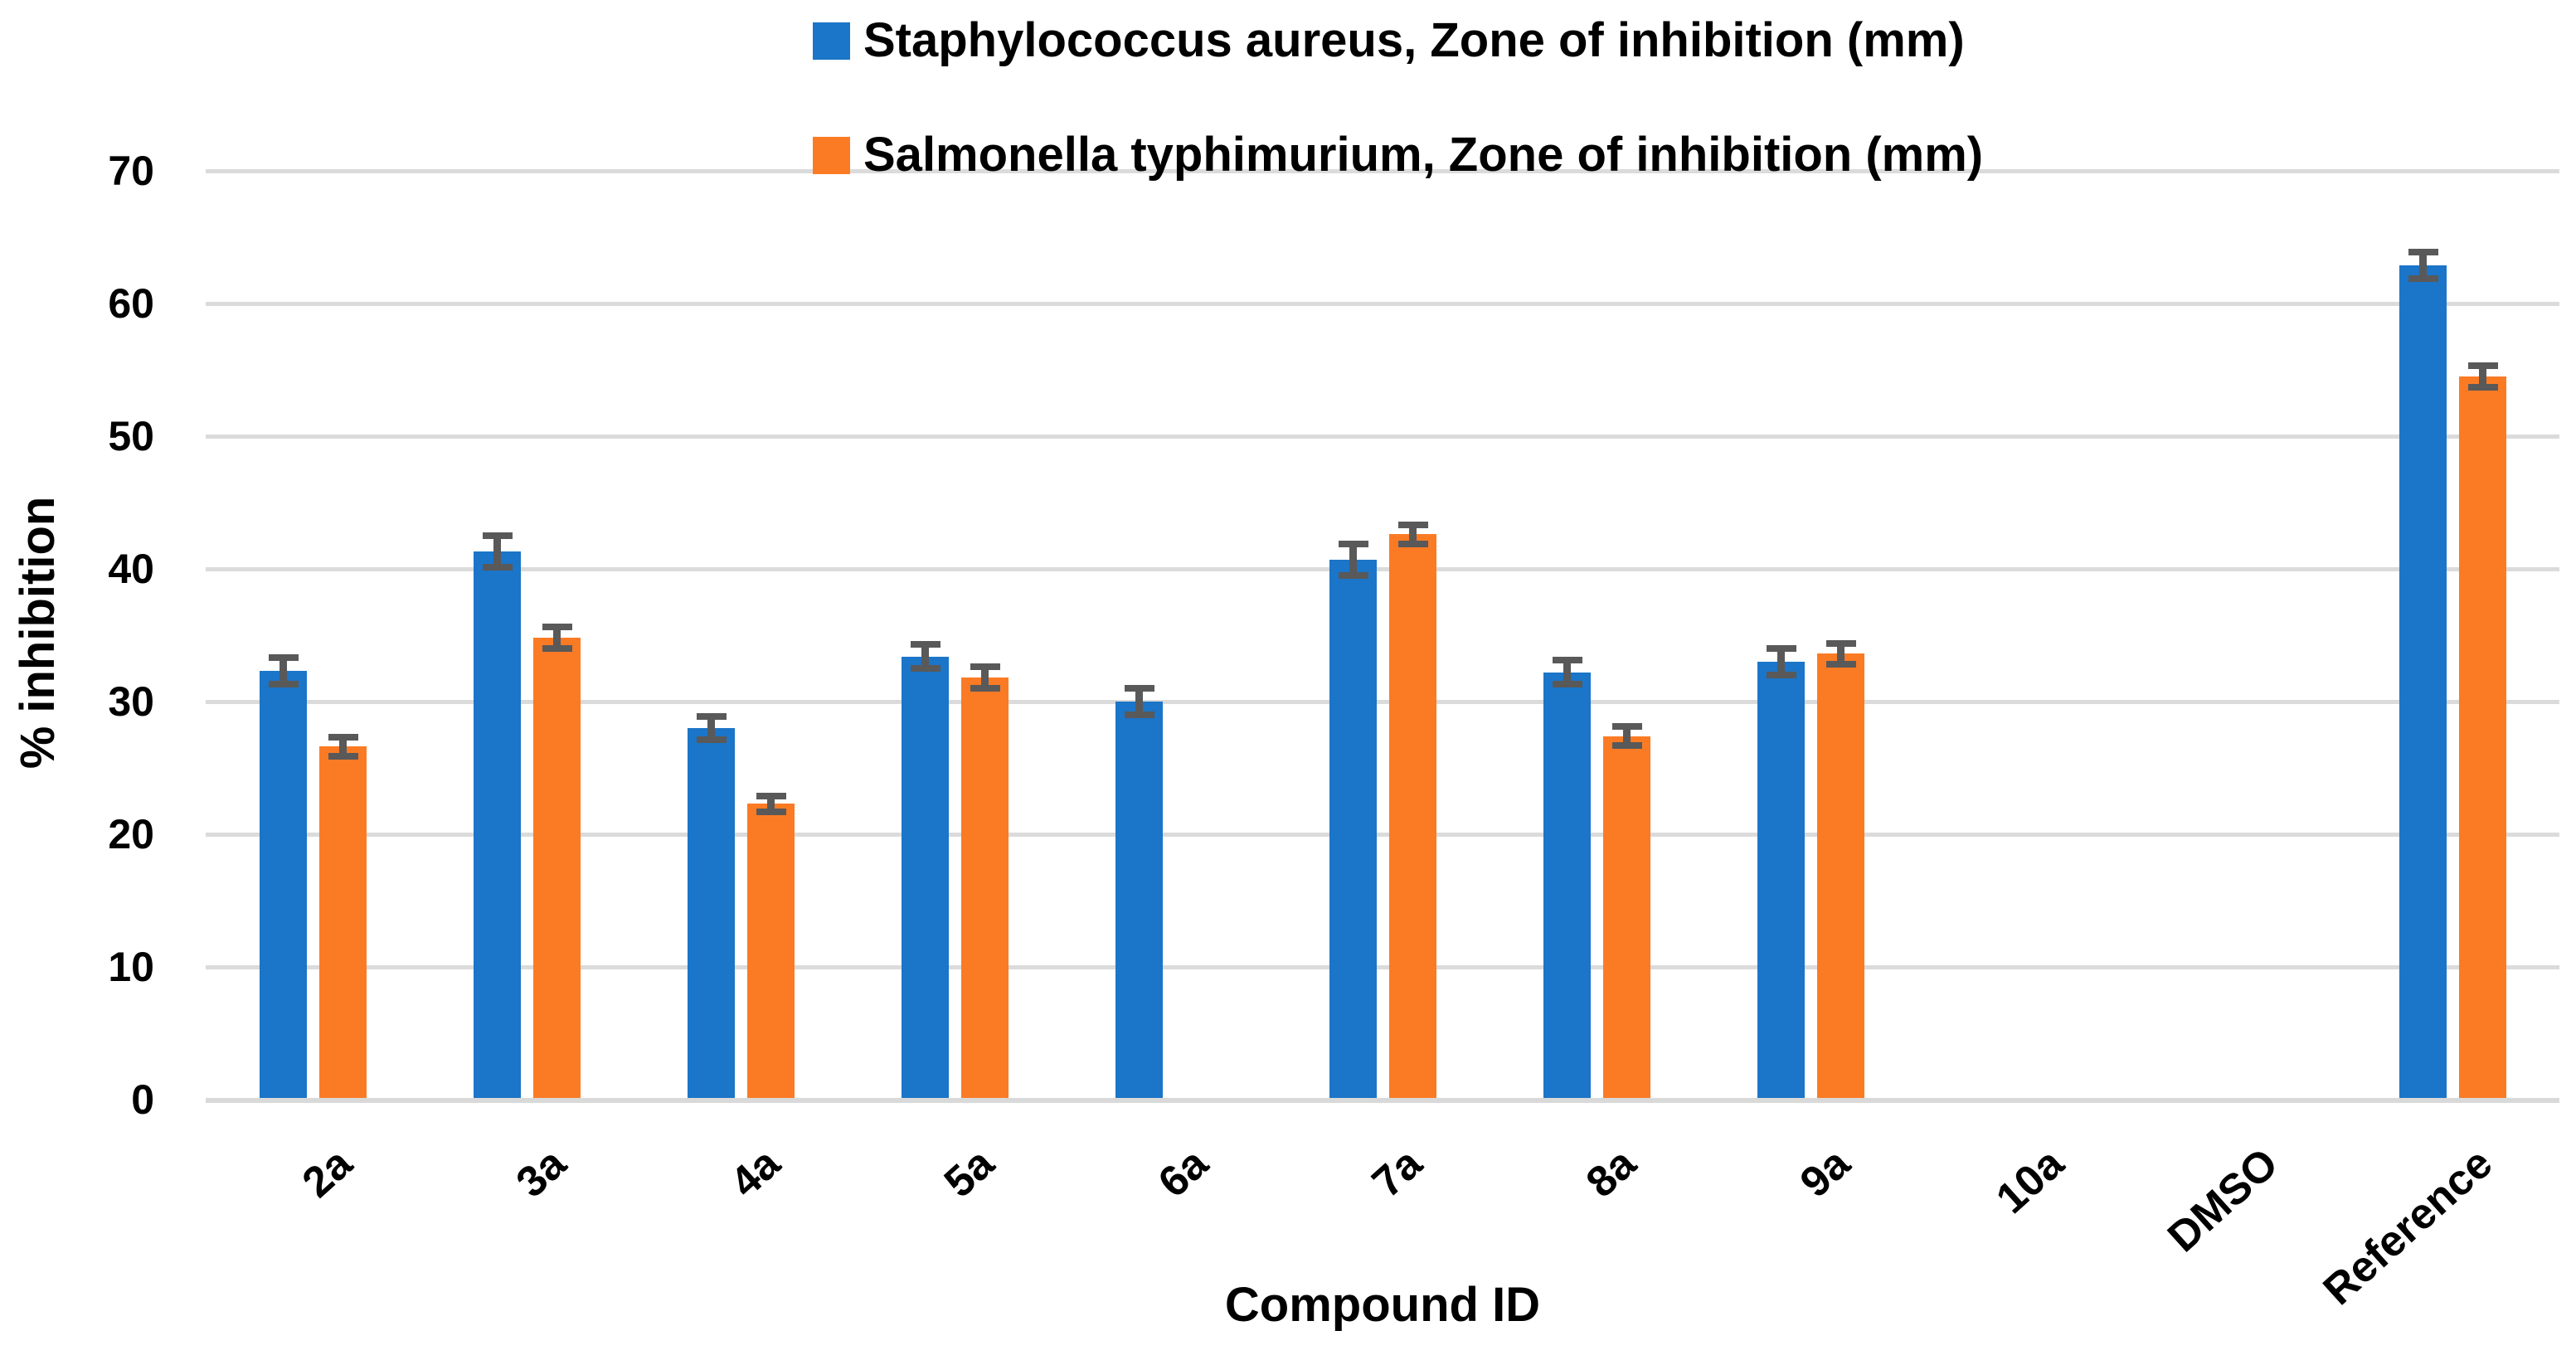 The height and width of the screenshot is (1355, 2576). I want to click on x-axis-line, so click(1382, 1100).